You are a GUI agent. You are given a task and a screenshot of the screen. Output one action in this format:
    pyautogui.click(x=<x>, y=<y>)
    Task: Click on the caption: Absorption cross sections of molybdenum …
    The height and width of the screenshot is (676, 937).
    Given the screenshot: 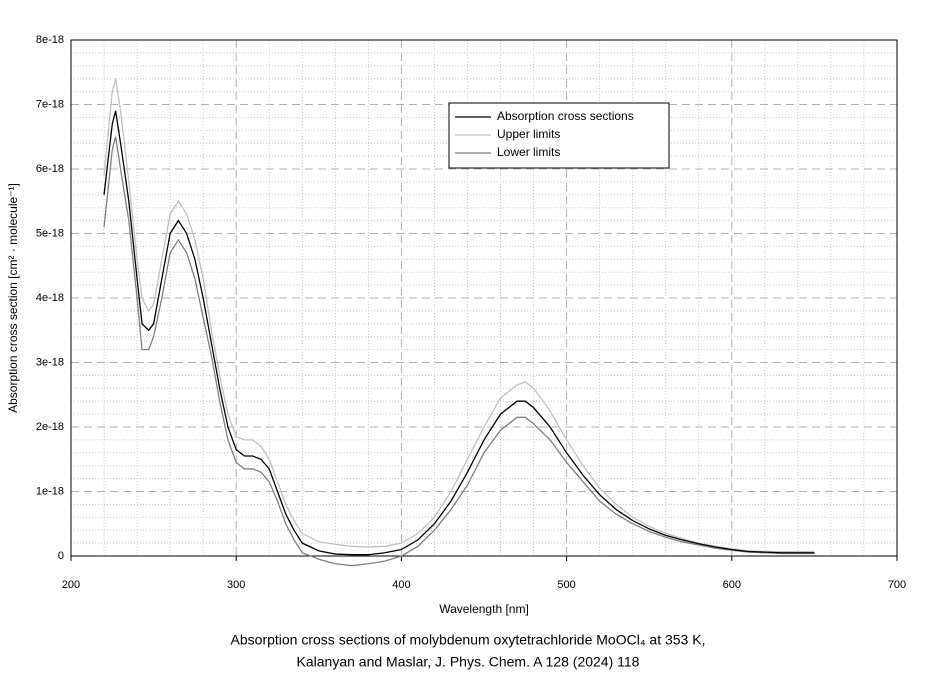 What is the action you would take?
    pyautogui.click(x=468, y=640)
    